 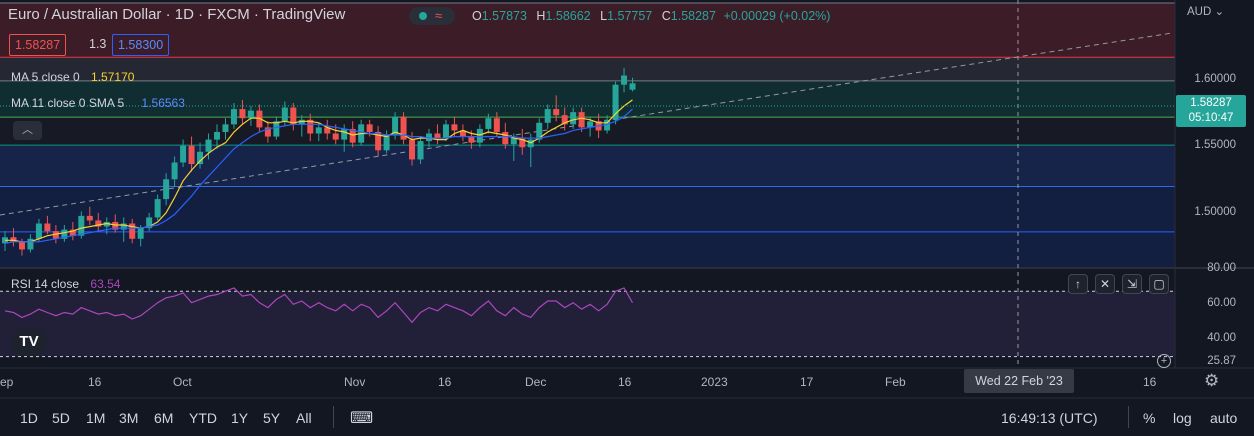 I want to click on ma5-legend: MA 5 close 0 1.57170, so click(x=72, y=77).